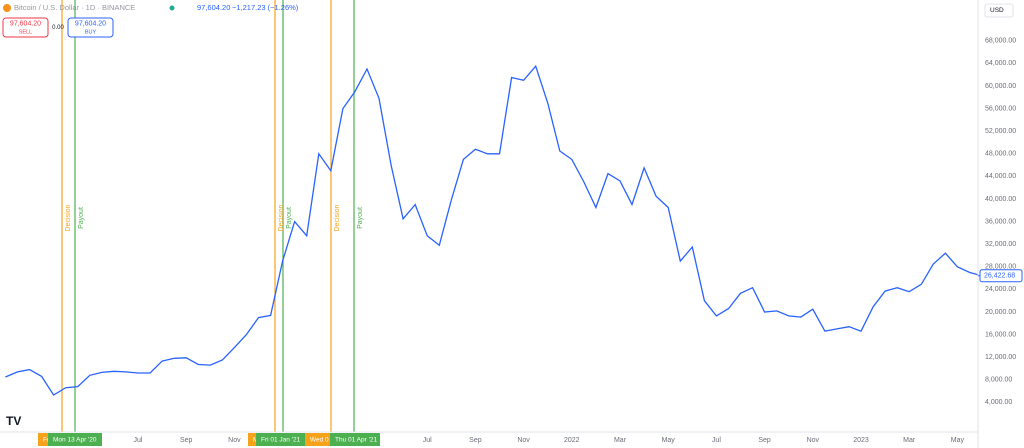 This screenshot has width=1024, height=448. I want to click on y-tick-label: 20,000.00, so click(1000, 312).